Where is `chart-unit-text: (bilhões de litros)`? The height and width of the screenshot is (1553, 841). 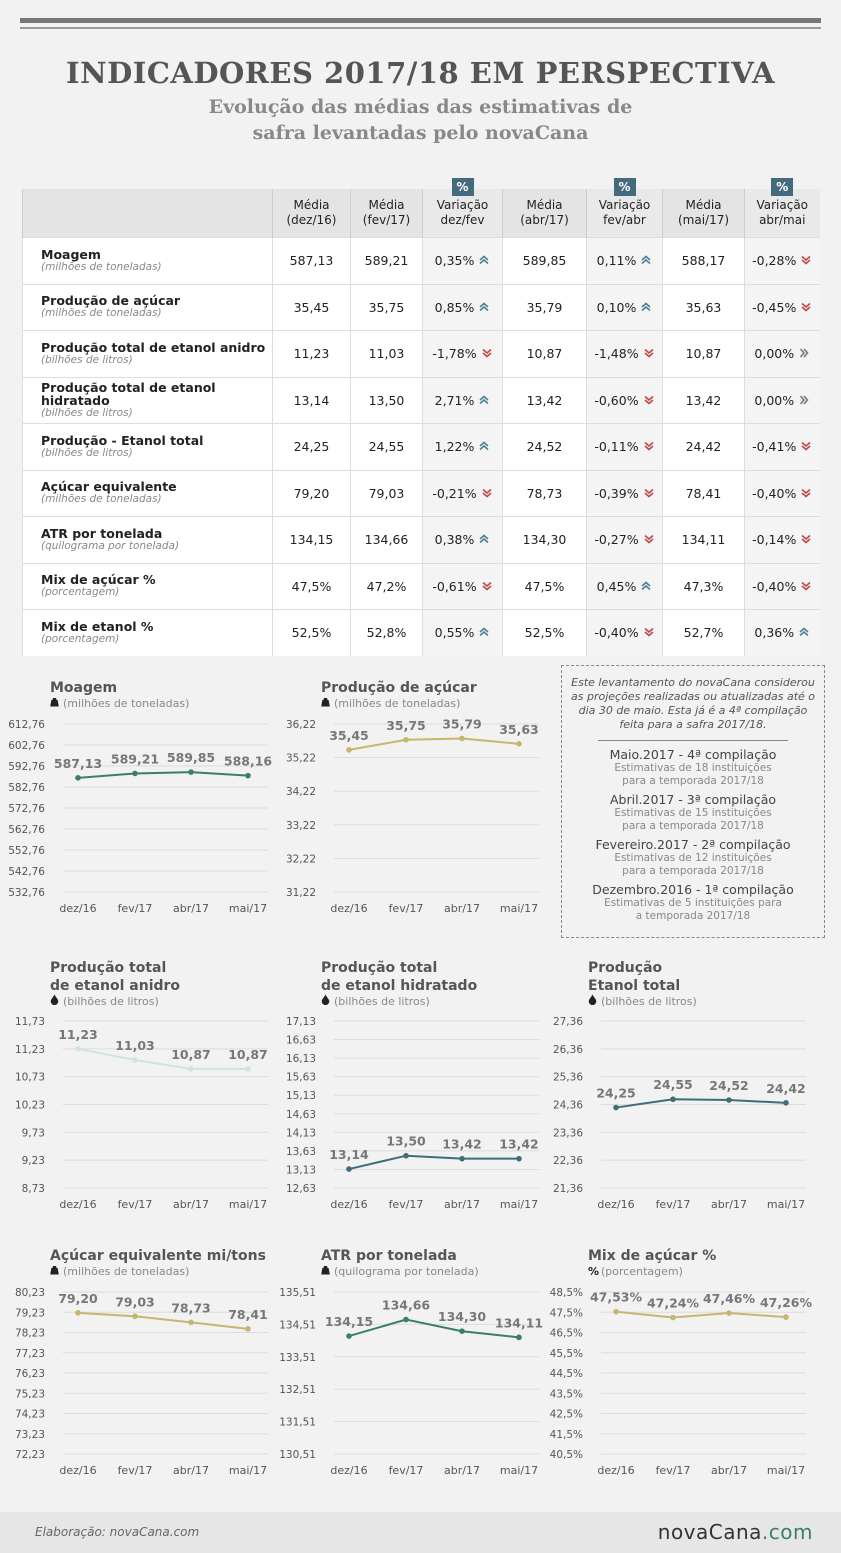
chart-unit-text: (bilhões de litros) is located at coordinates (649, 1001).